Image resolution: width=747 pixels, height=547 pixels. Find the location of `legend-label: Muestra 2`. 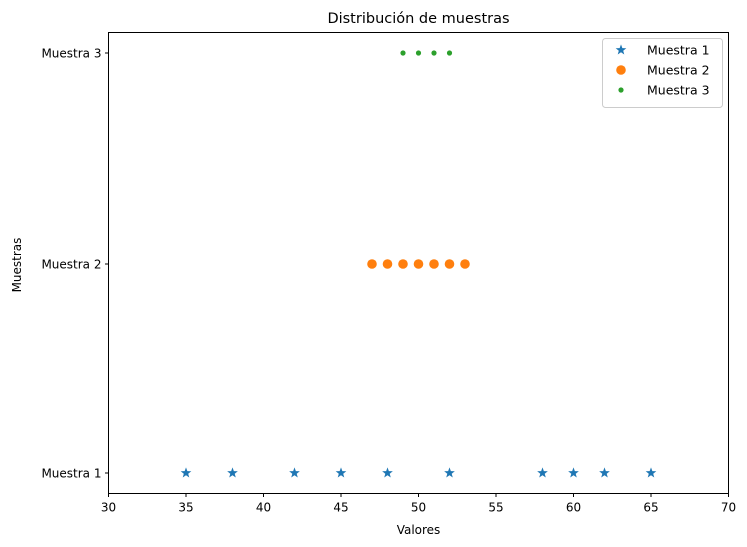

legend-label: Muestra 2 is located at coordinates (678, 70).